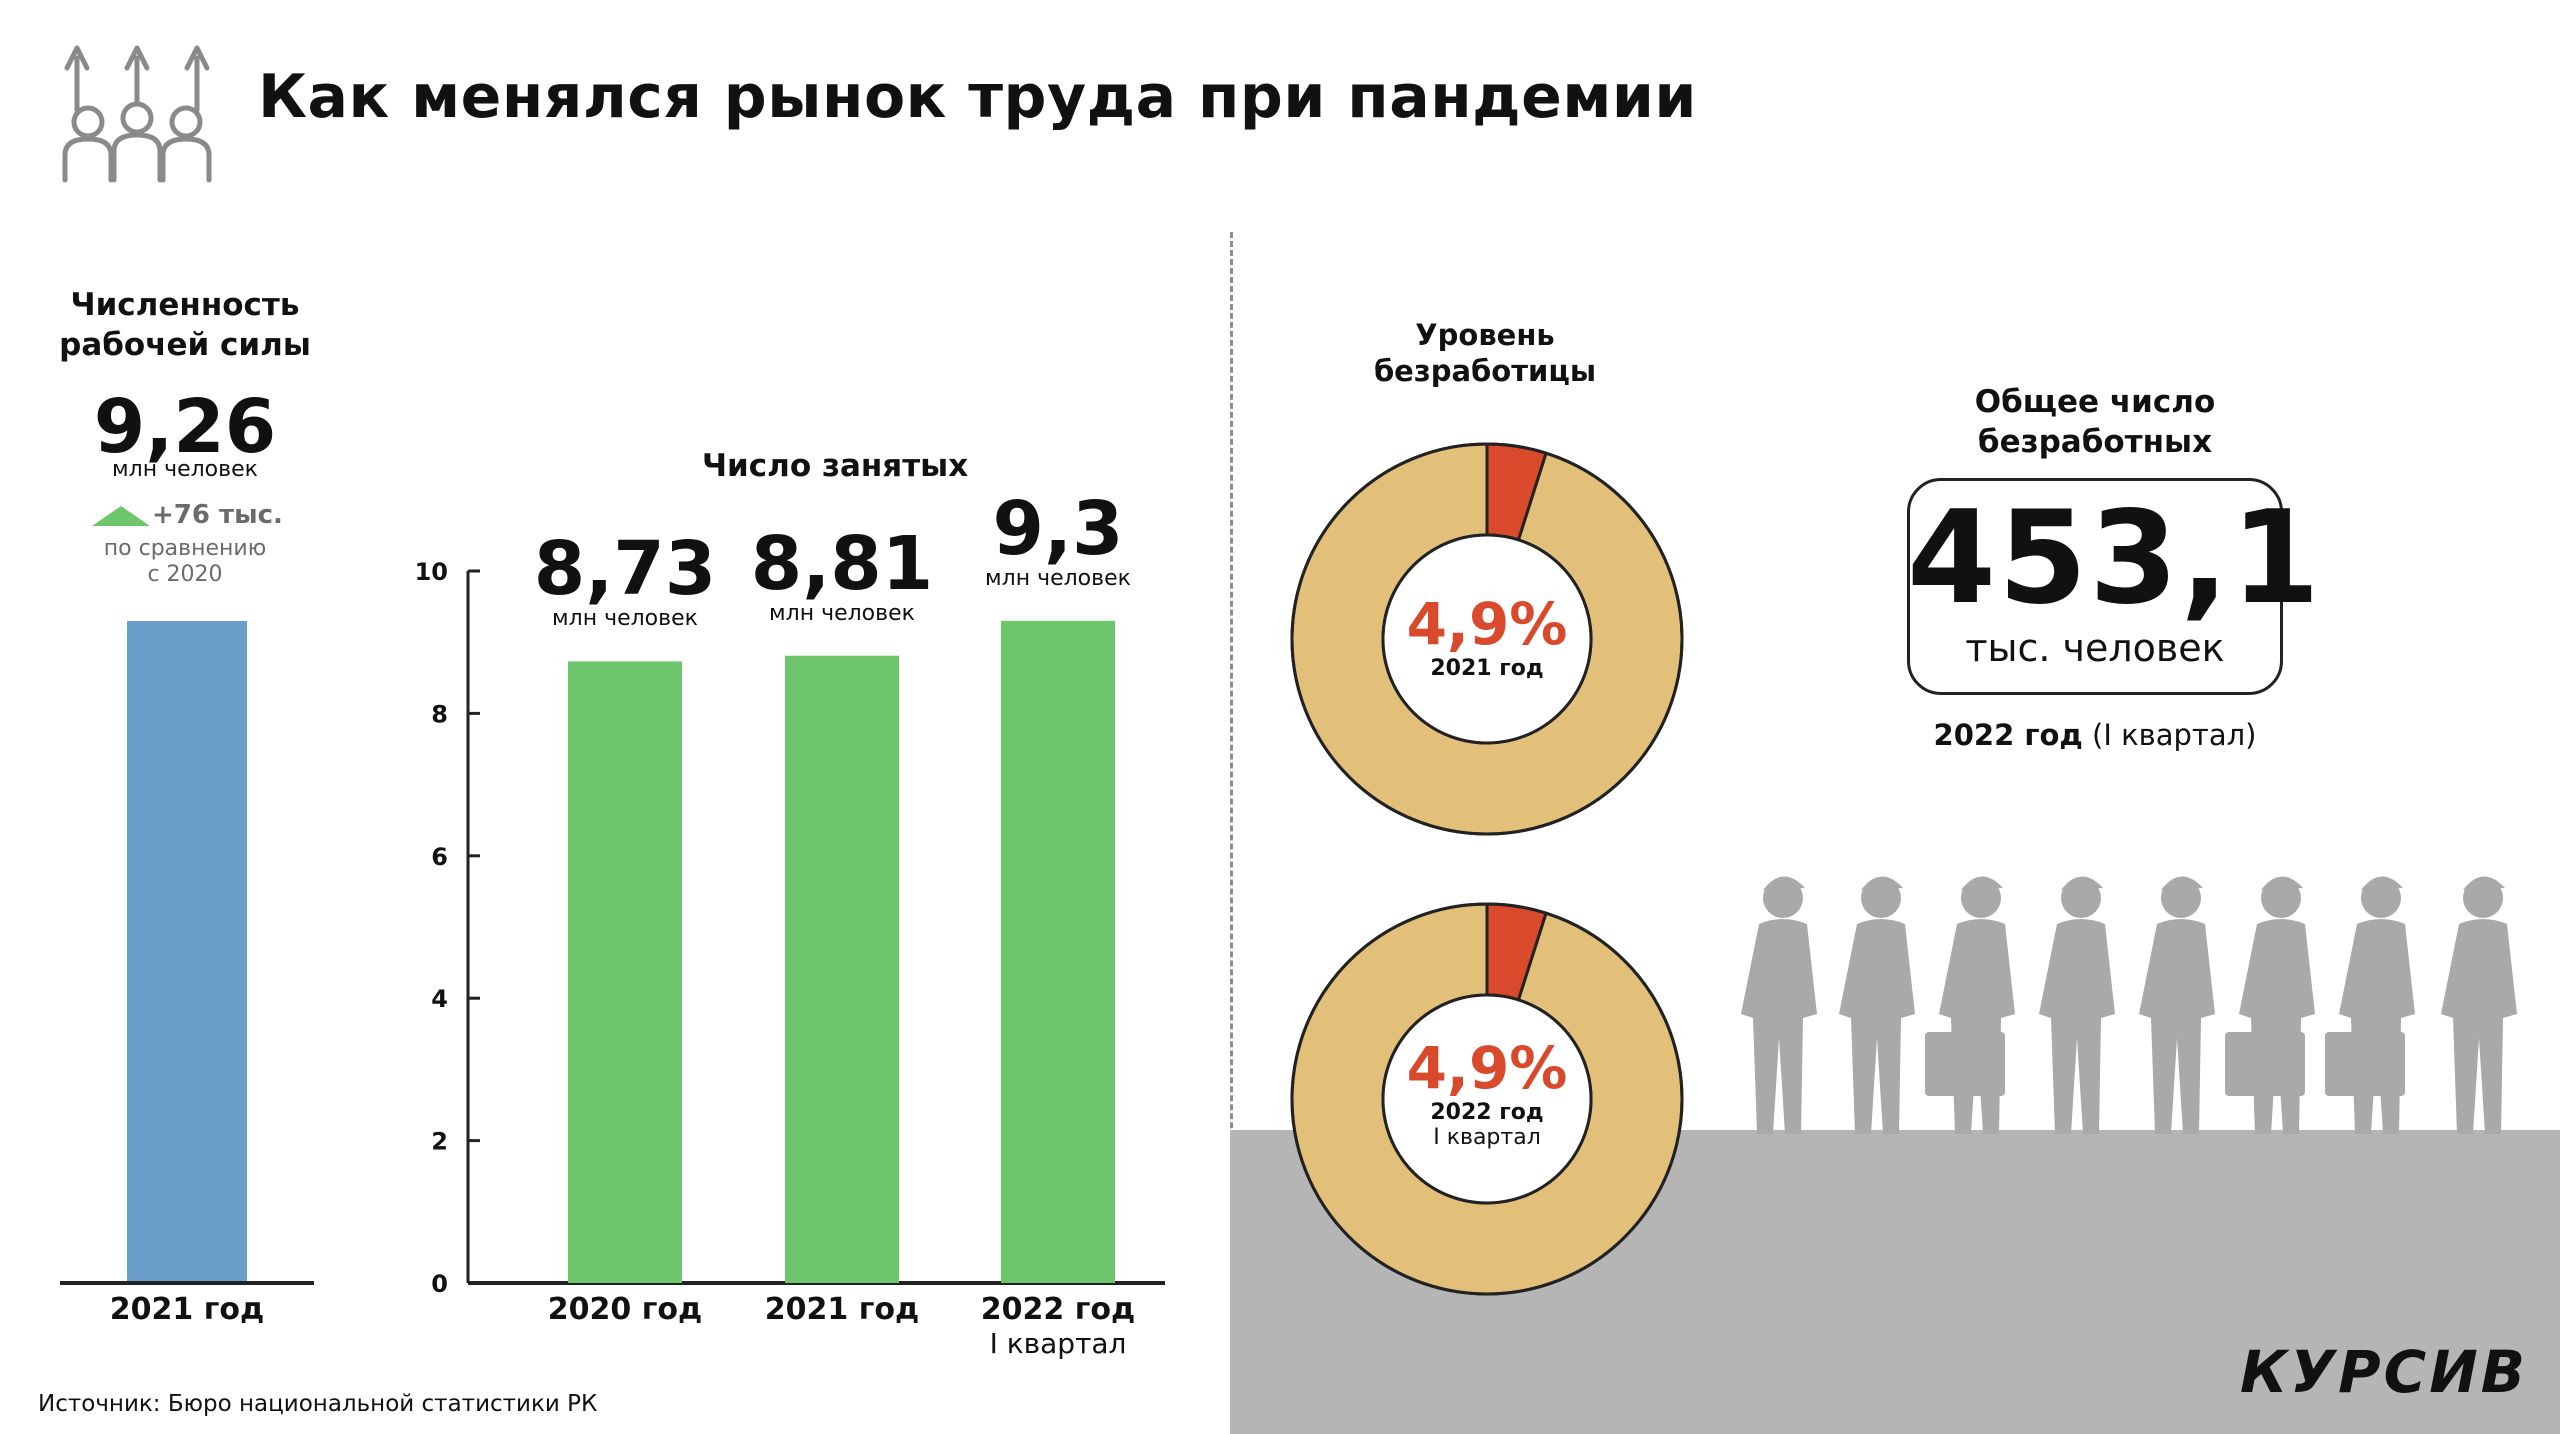 This screenshot has height=1434, width=2560. Describe the element at coordinates (2008, 735) in the screenshot. I see `unemployed-total-period-year: 2022 год` at that location.